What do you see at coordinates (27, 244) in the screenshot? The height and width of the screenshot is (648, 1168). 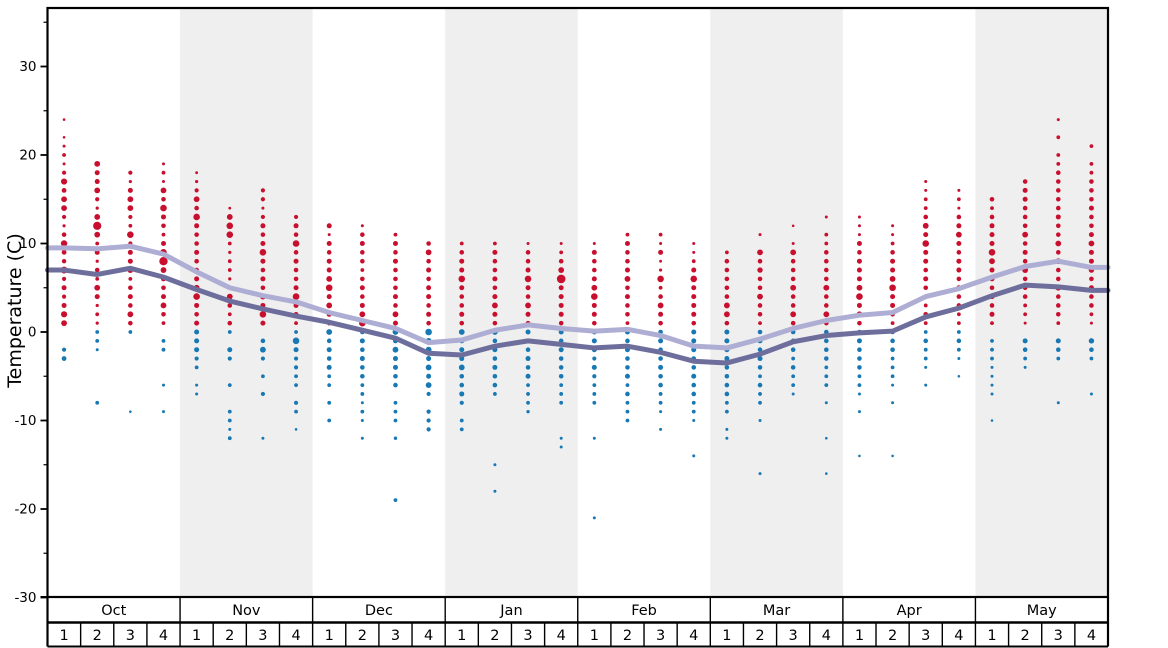 I see `y-tick-label: 10` at bounding box center [27, 244].